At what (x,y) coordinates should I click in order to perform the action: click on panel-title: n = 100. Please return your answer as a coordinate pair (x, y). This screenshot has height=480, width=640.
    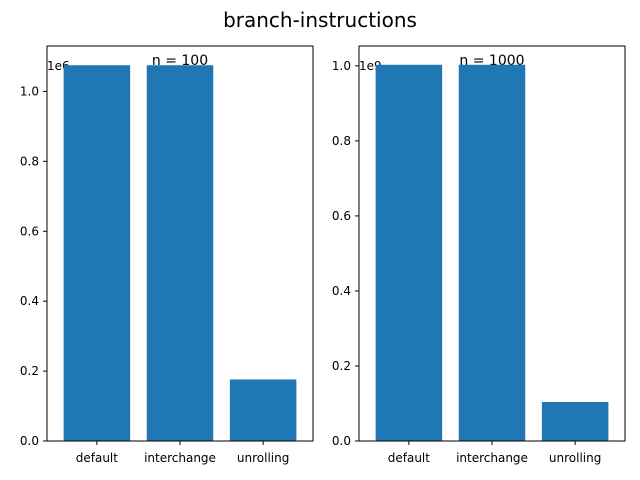
    Looking at the image, I should click on (180, 61).